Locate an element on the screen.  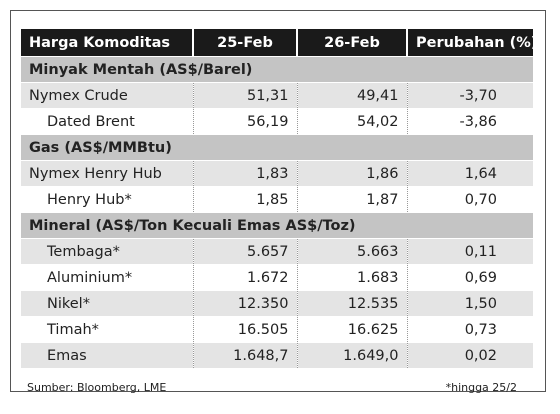
value-cell: 5.657 is located at coordinates (245, 251).